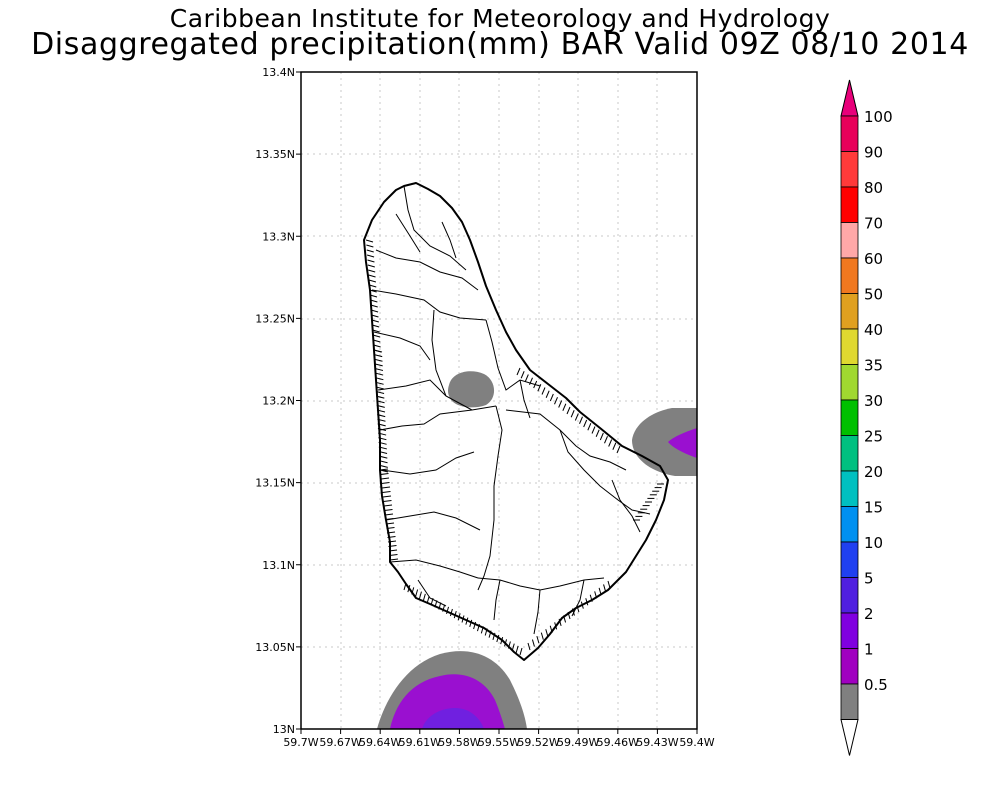  Describe the element at coordinates (878, 117) in the screenshot. I see `colorbar-label: 100` at that location.